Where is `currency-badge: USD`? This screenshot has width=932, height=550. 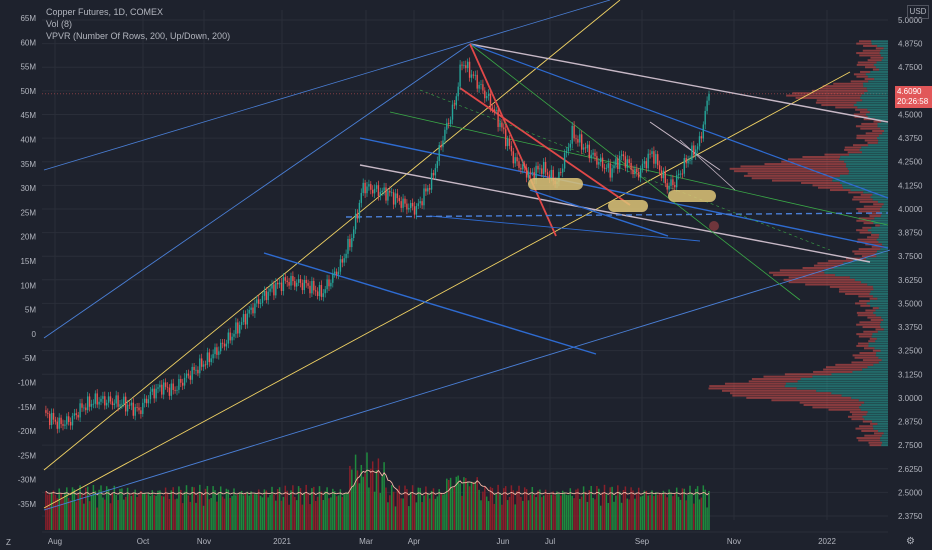
currency-badge: USD is located at coordinates (918, 12).